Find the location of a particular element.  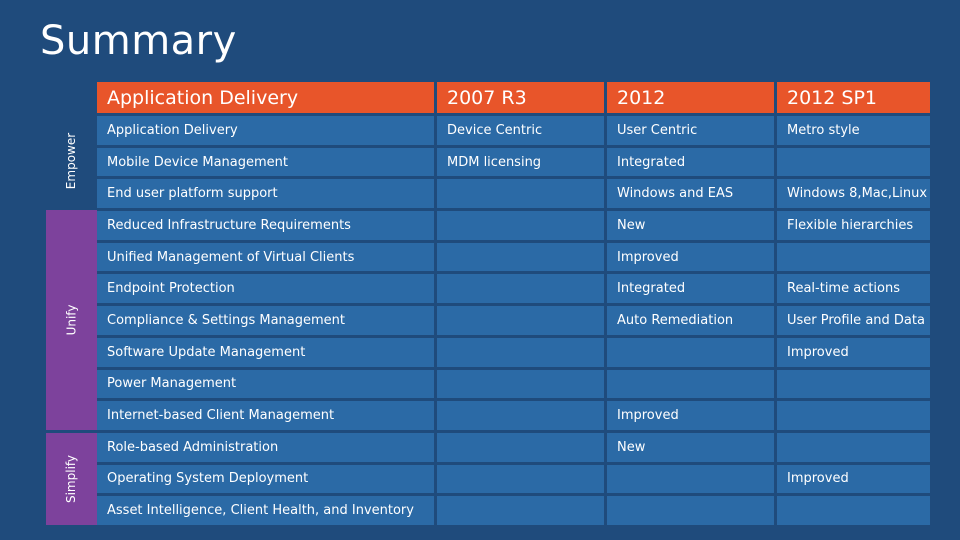

table-row: Internet-based Client Management Improved is located at coordinates (513, 415).